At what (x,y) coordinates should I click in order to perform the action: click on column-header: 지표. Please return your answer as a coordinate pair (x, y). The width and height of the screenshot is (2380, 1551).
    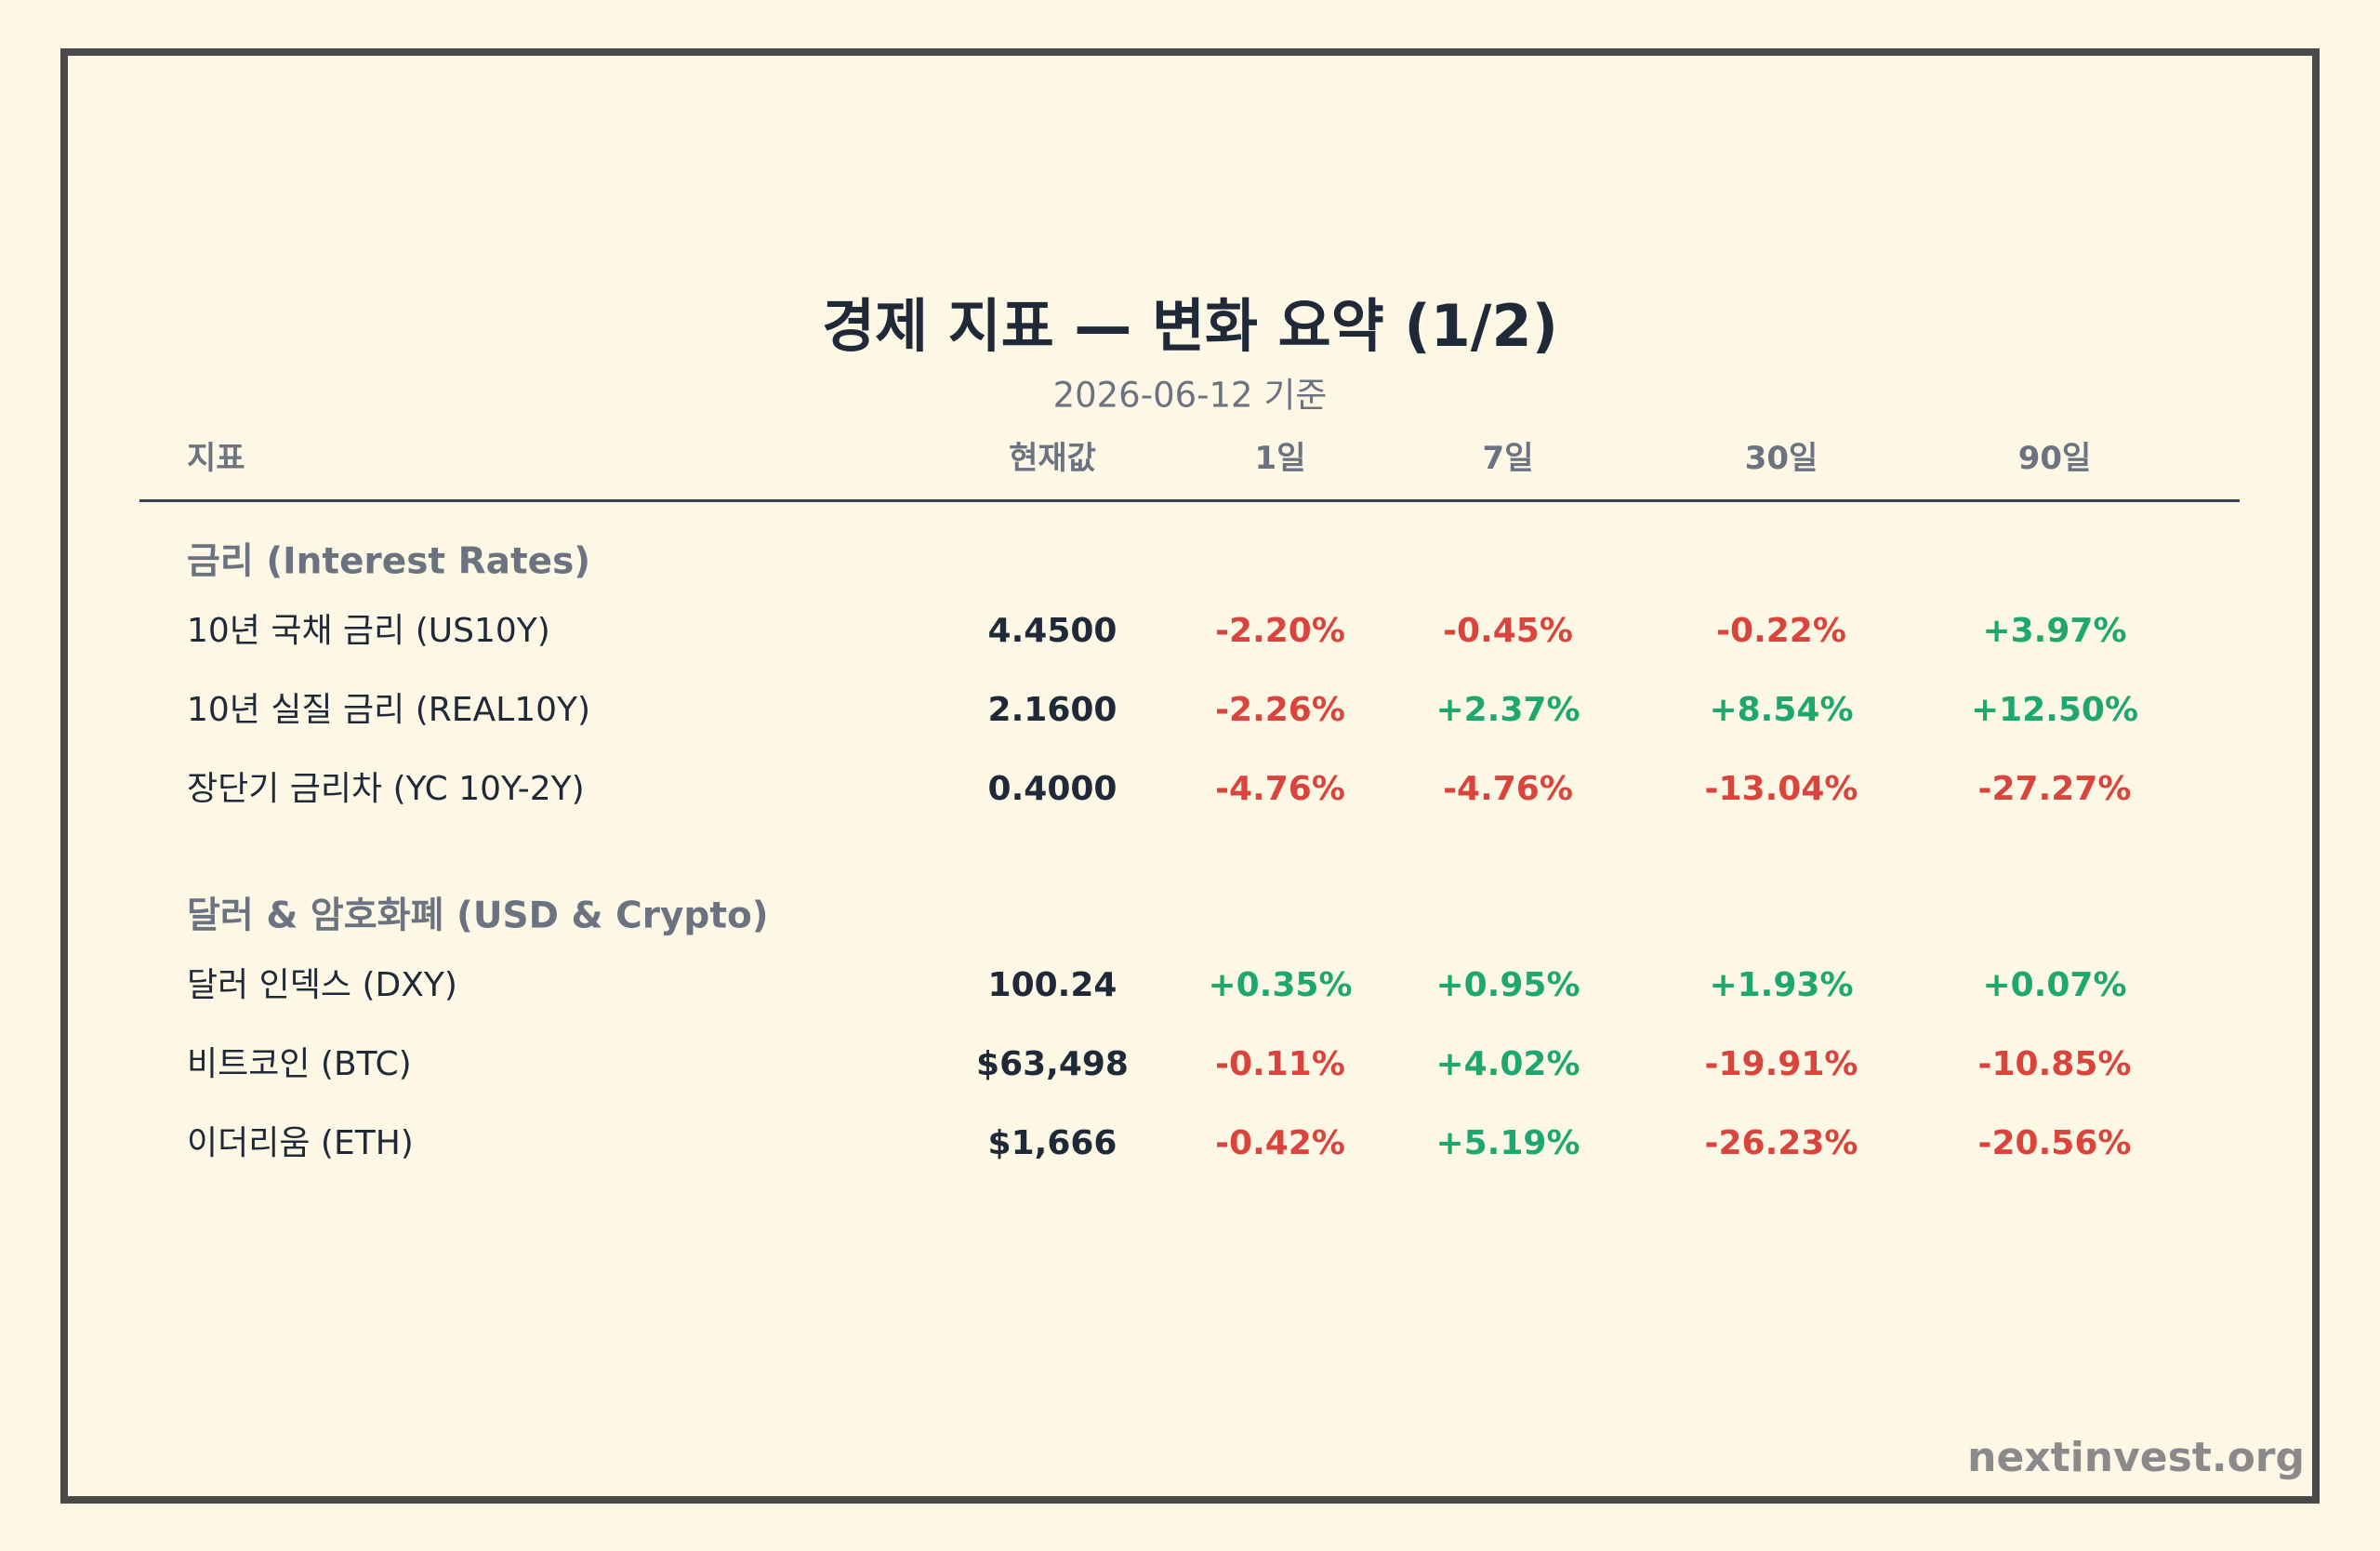
    Looking at the image, I should click on (216, 458).